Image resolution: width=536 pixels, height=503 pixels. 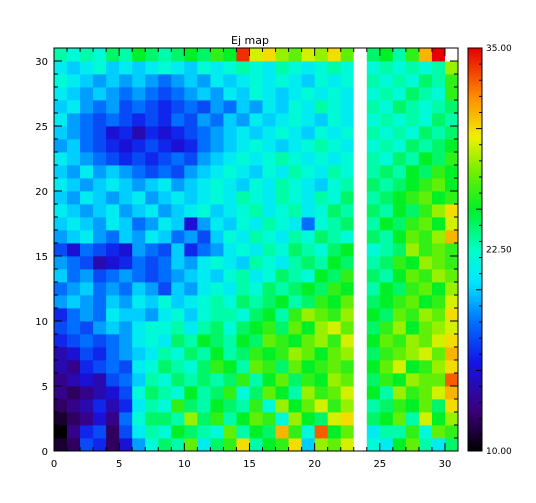 What do you see at coordinates (45, 452) in the screenshot?
I see `y-tick-label: 0` at bounding box center [45, 452].